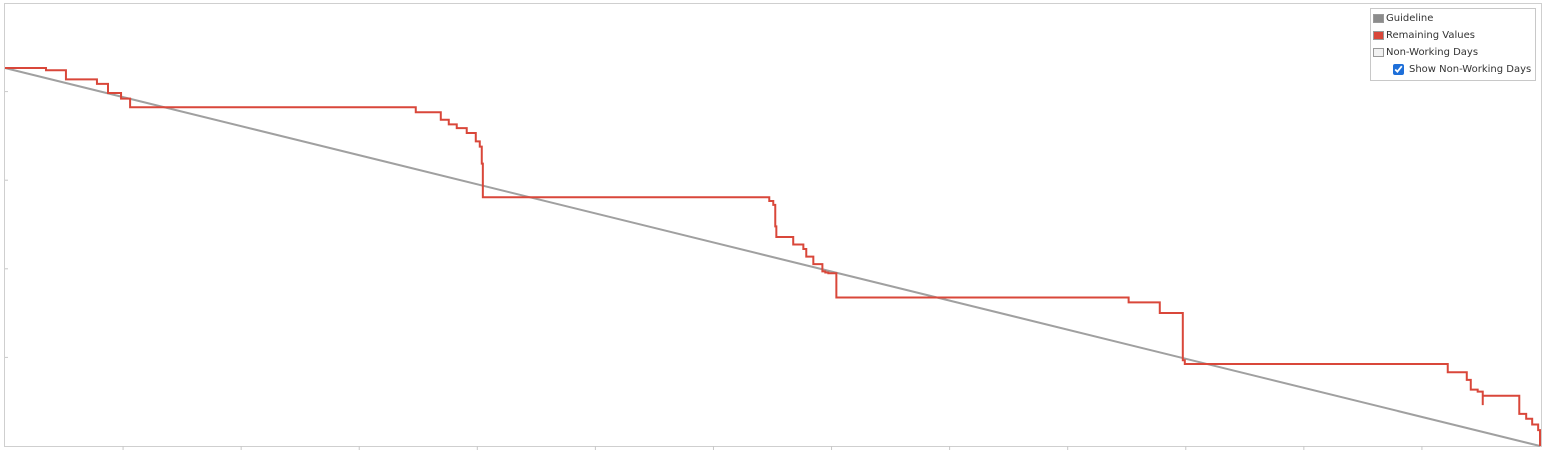 This screenshot has width=1543, height=452. What do you see at coordinates (1470, 69) in the screenshot?
I see `show-non-working-days-label: Show Non-Working Days` at bounding box center [1470, 69].